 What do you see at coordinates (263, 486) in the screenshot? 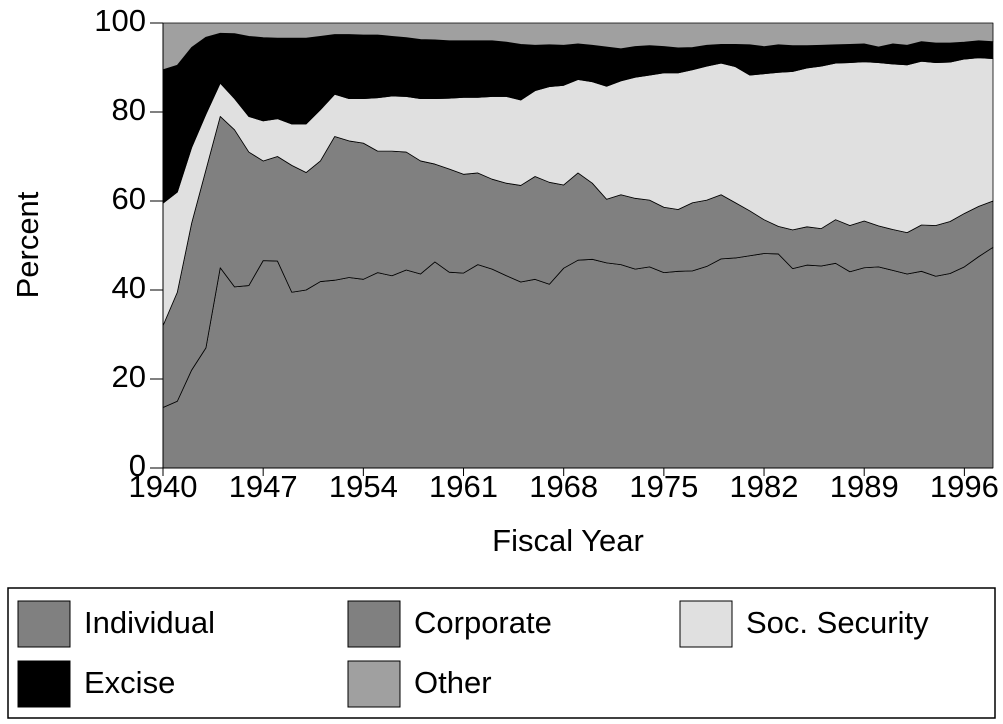
I see `x-tick-label: 1947` at bounding box center [263, 486].